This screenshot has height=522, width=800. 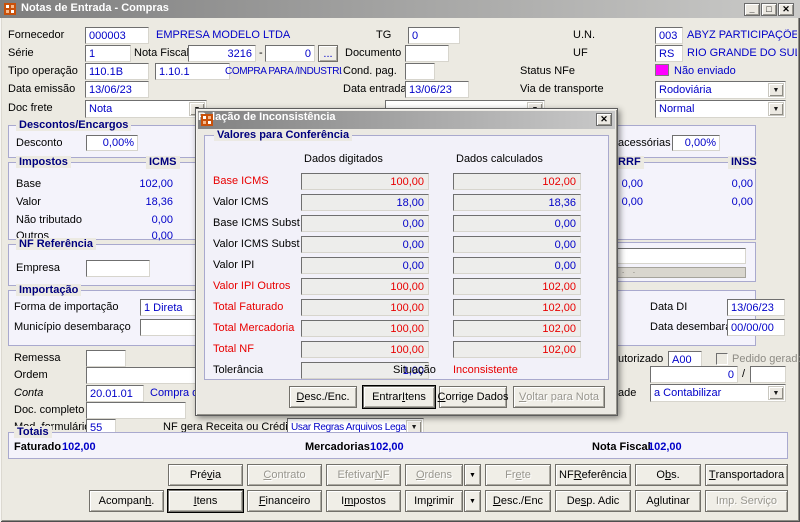 What do you see at coordinates (106, 358) in the screenshot?
I see `remessa-field` at bounding box center [106, 358].